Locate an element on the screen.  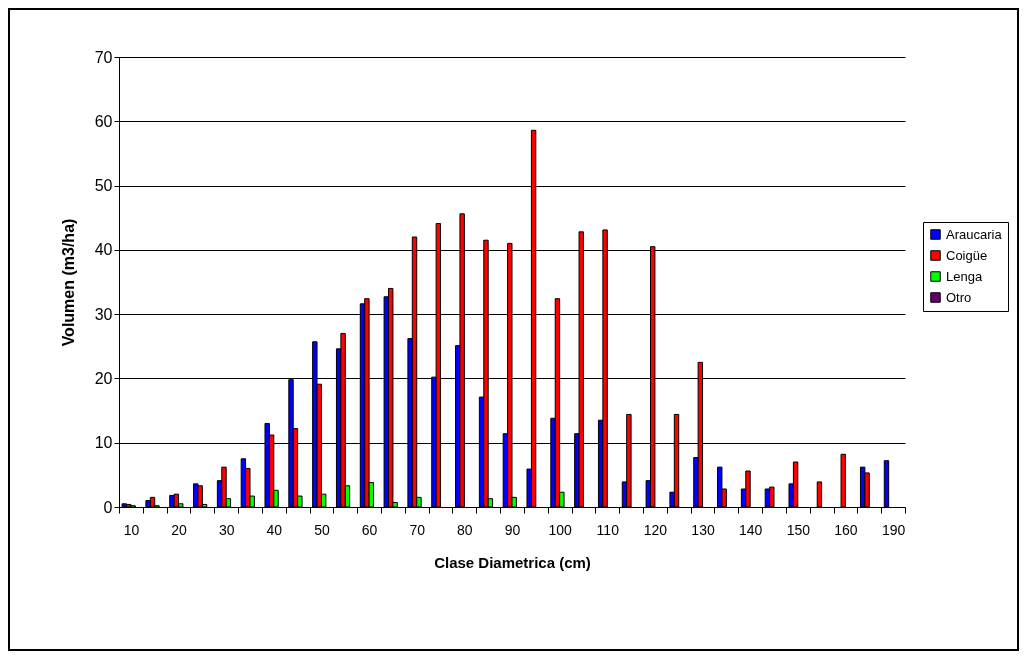
legend-label: Lenga is located at coordinates (964, 276).